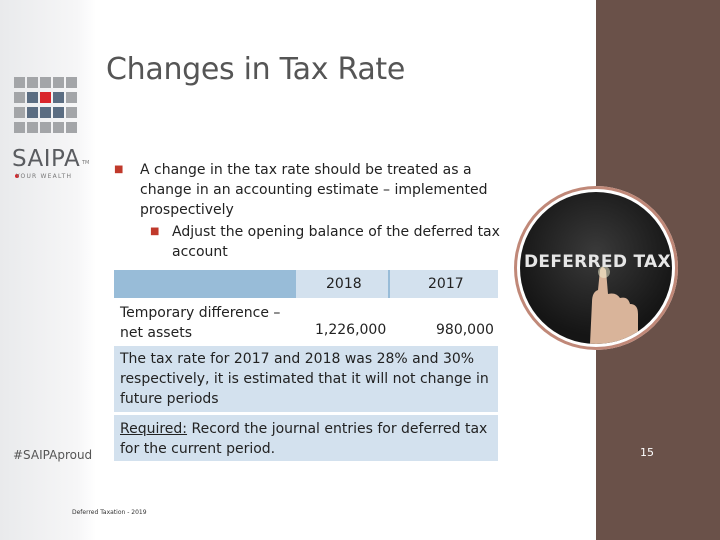 This screenshot has height=540, width=720. What do you see at coordinates (351, 330) in the screenshot?
I see `row-value-2018: 1,226,000` at bounding box center [351, 330].